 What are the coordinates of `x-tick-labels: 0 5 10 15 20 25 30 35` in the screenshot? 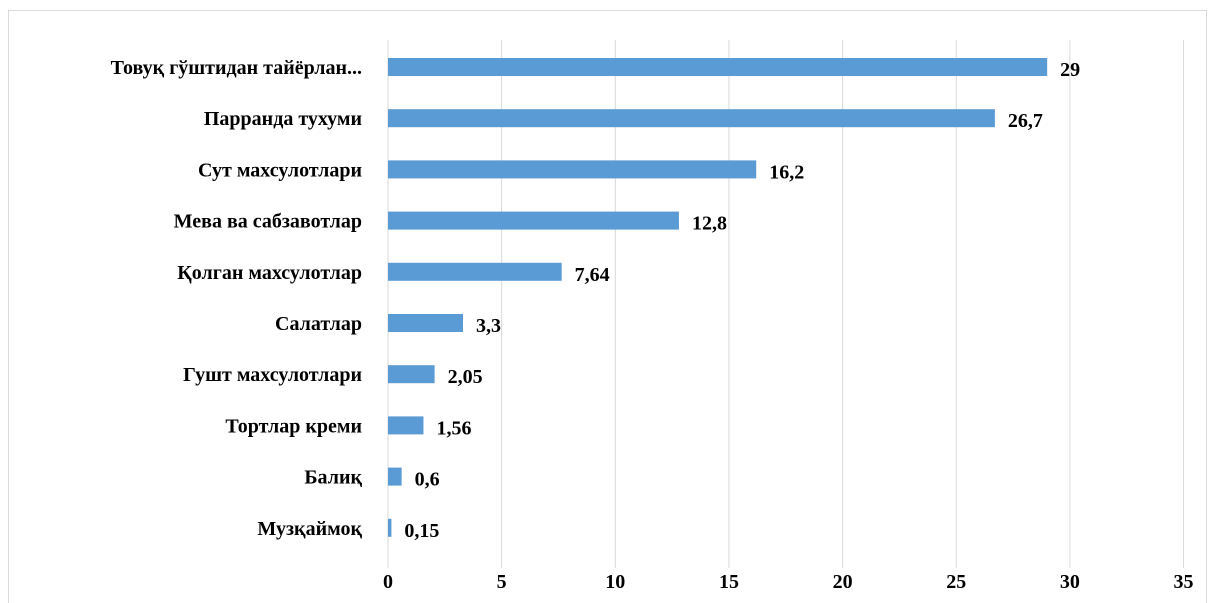 It's located at (788, 582).